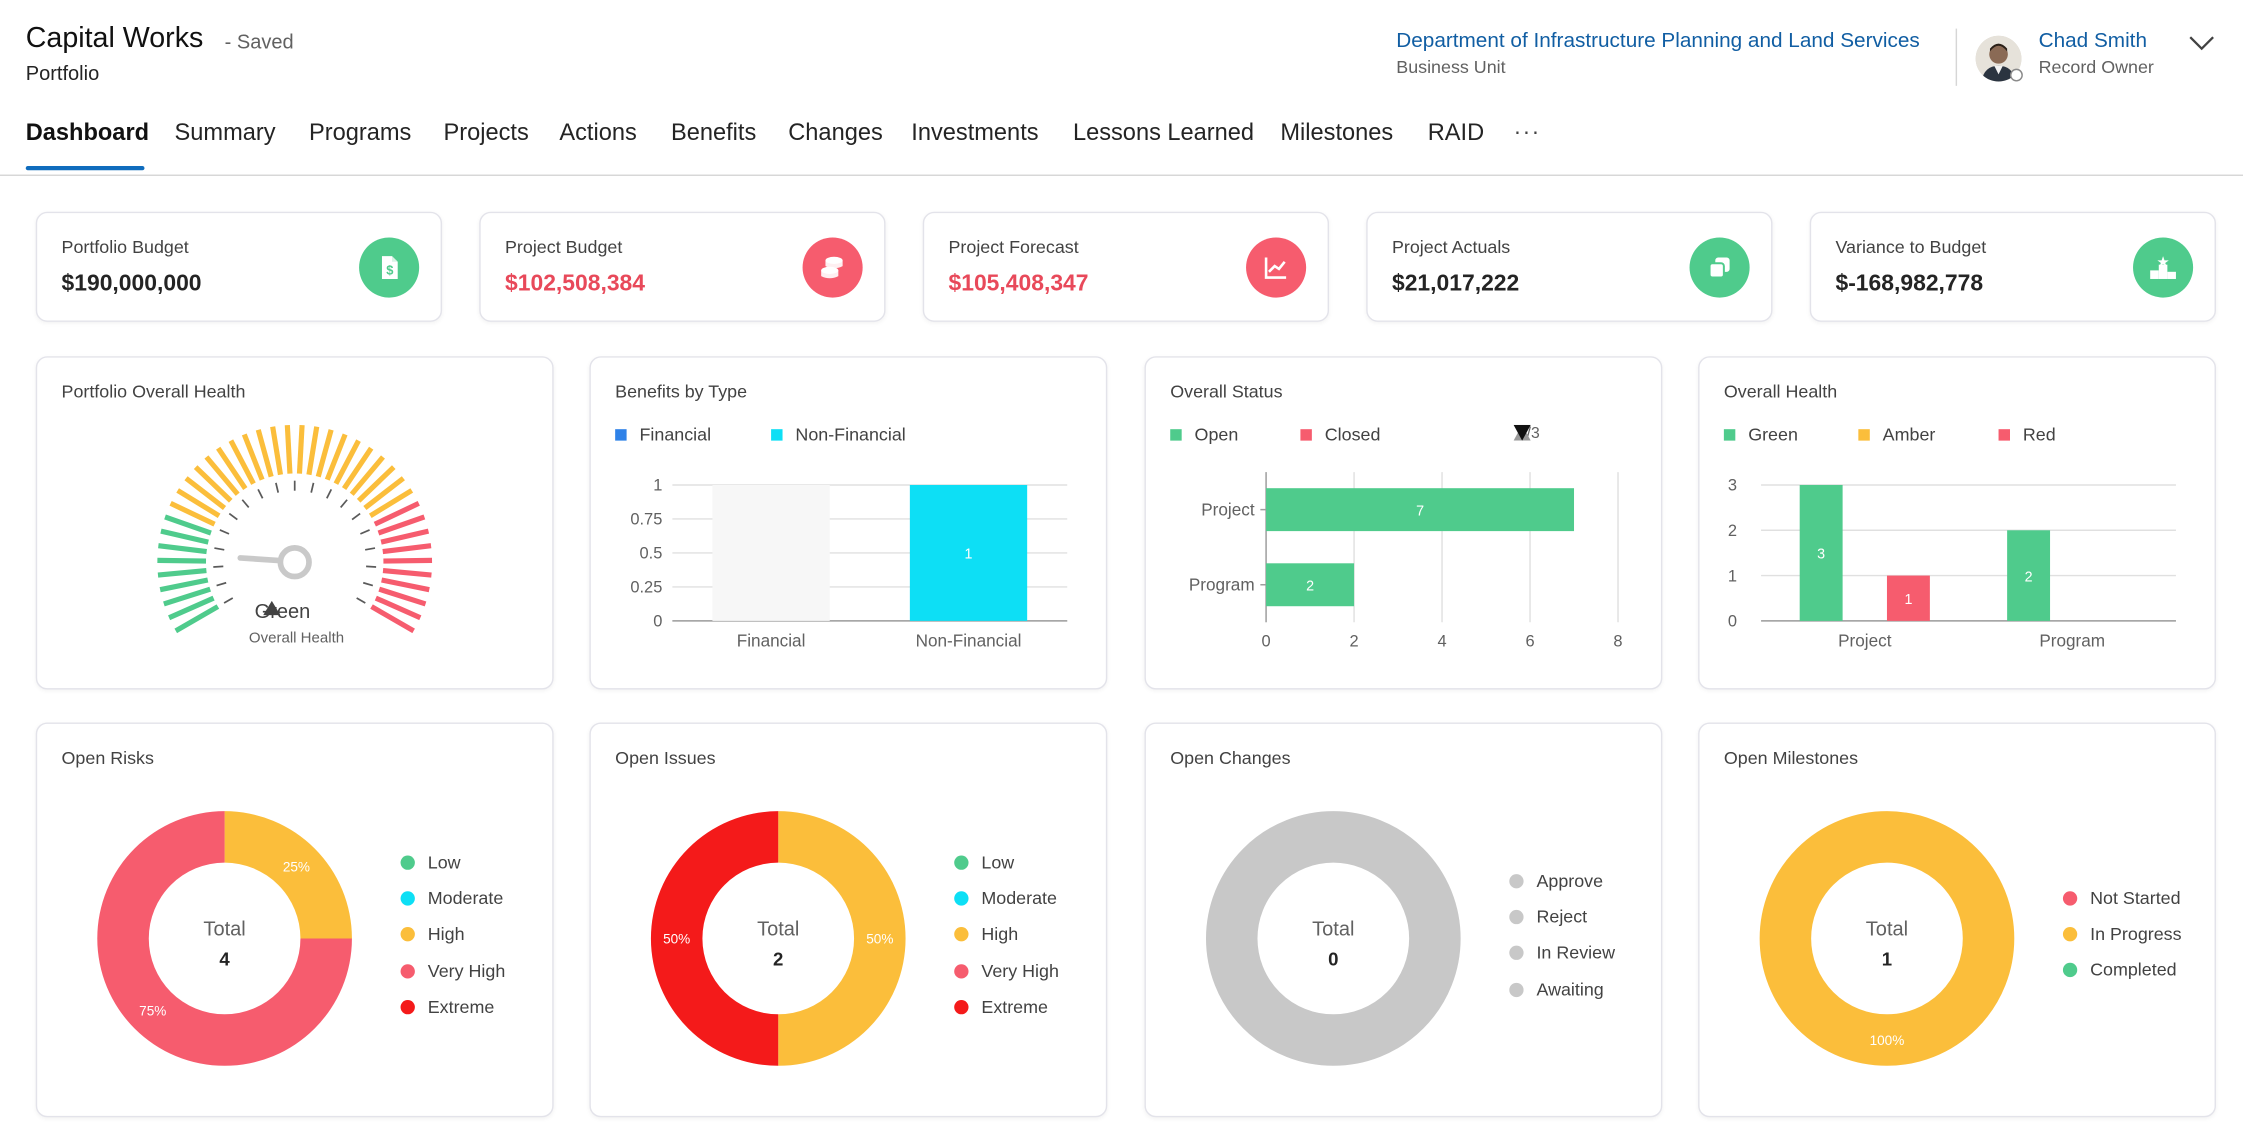 This screenshot has width=2243, height=1137. Describe the element at coordinates (850, 434) in the screenshot. I see `legend-label: Non-Financial` at that location.